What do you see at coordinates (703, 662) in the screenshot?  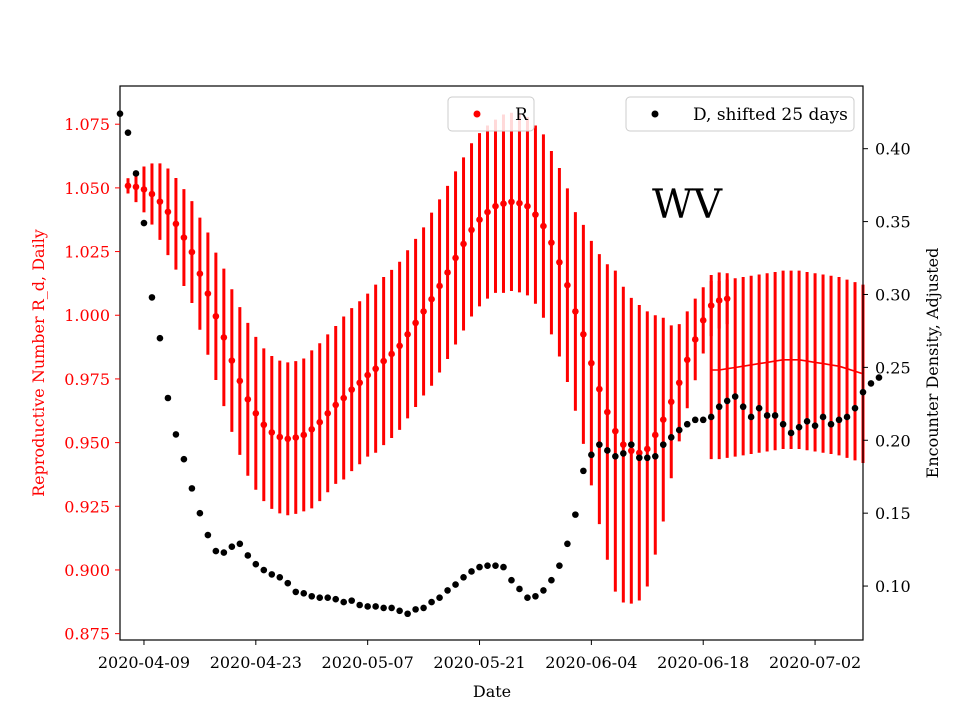 I see `x-tick-label: 2020-06-18` at bounding box center [703, 662].